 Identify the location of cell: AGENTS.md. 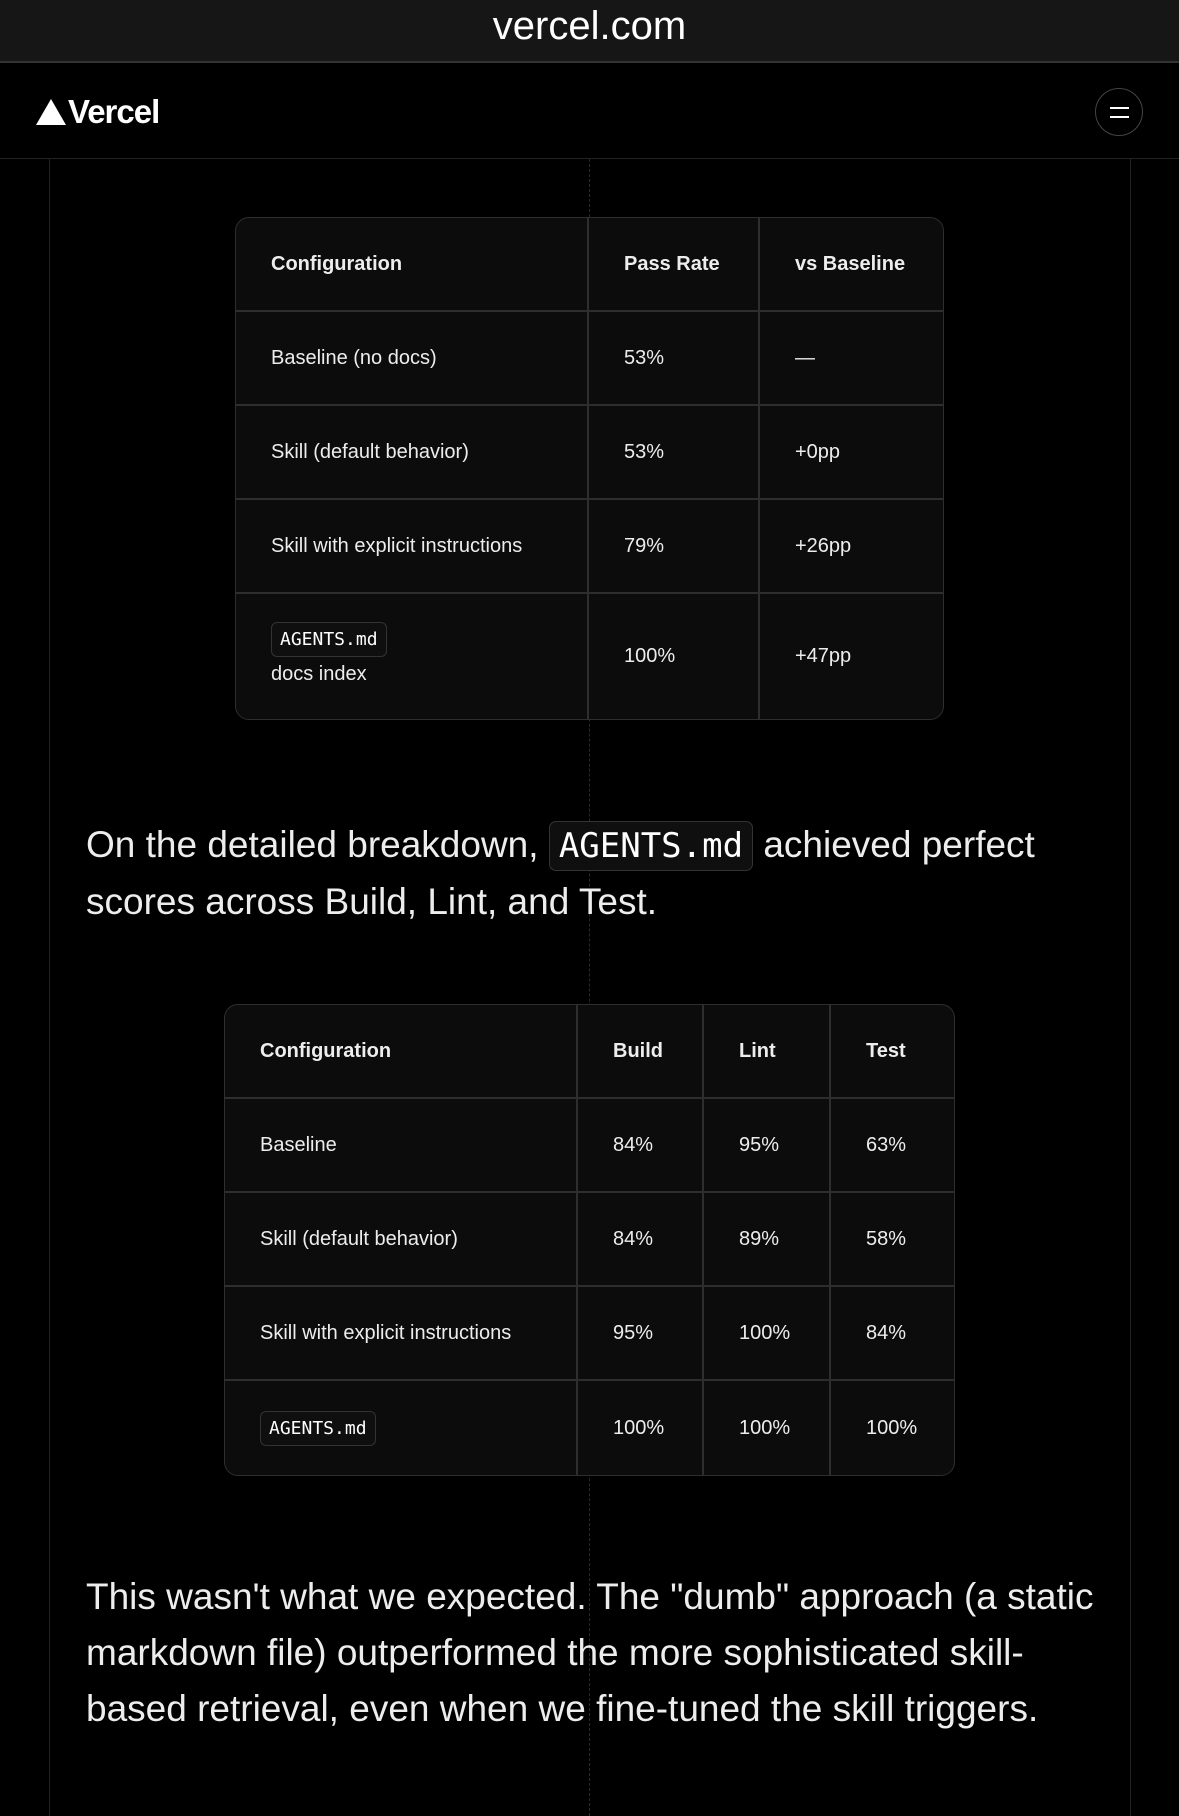
(401, 1428).